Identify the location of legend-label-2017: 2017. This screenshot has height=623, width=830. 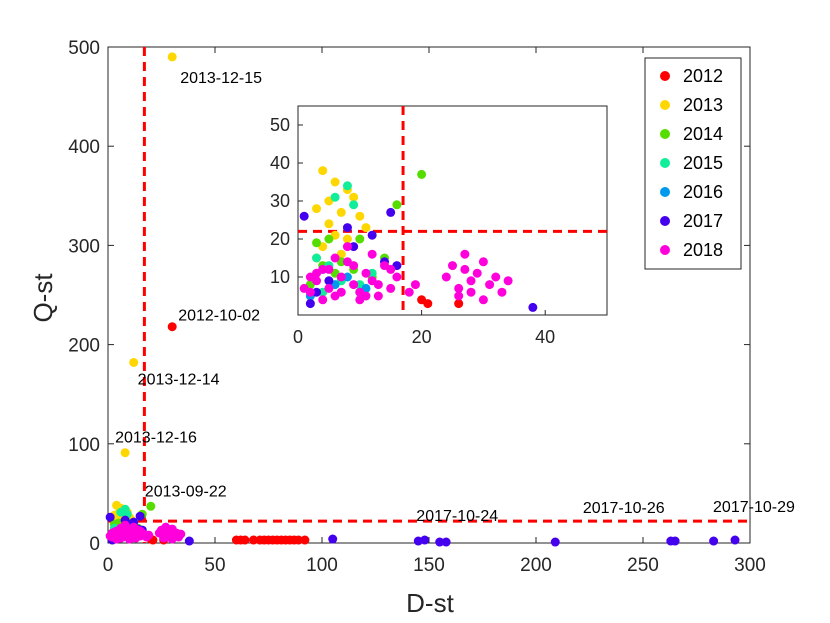
(703, 221).